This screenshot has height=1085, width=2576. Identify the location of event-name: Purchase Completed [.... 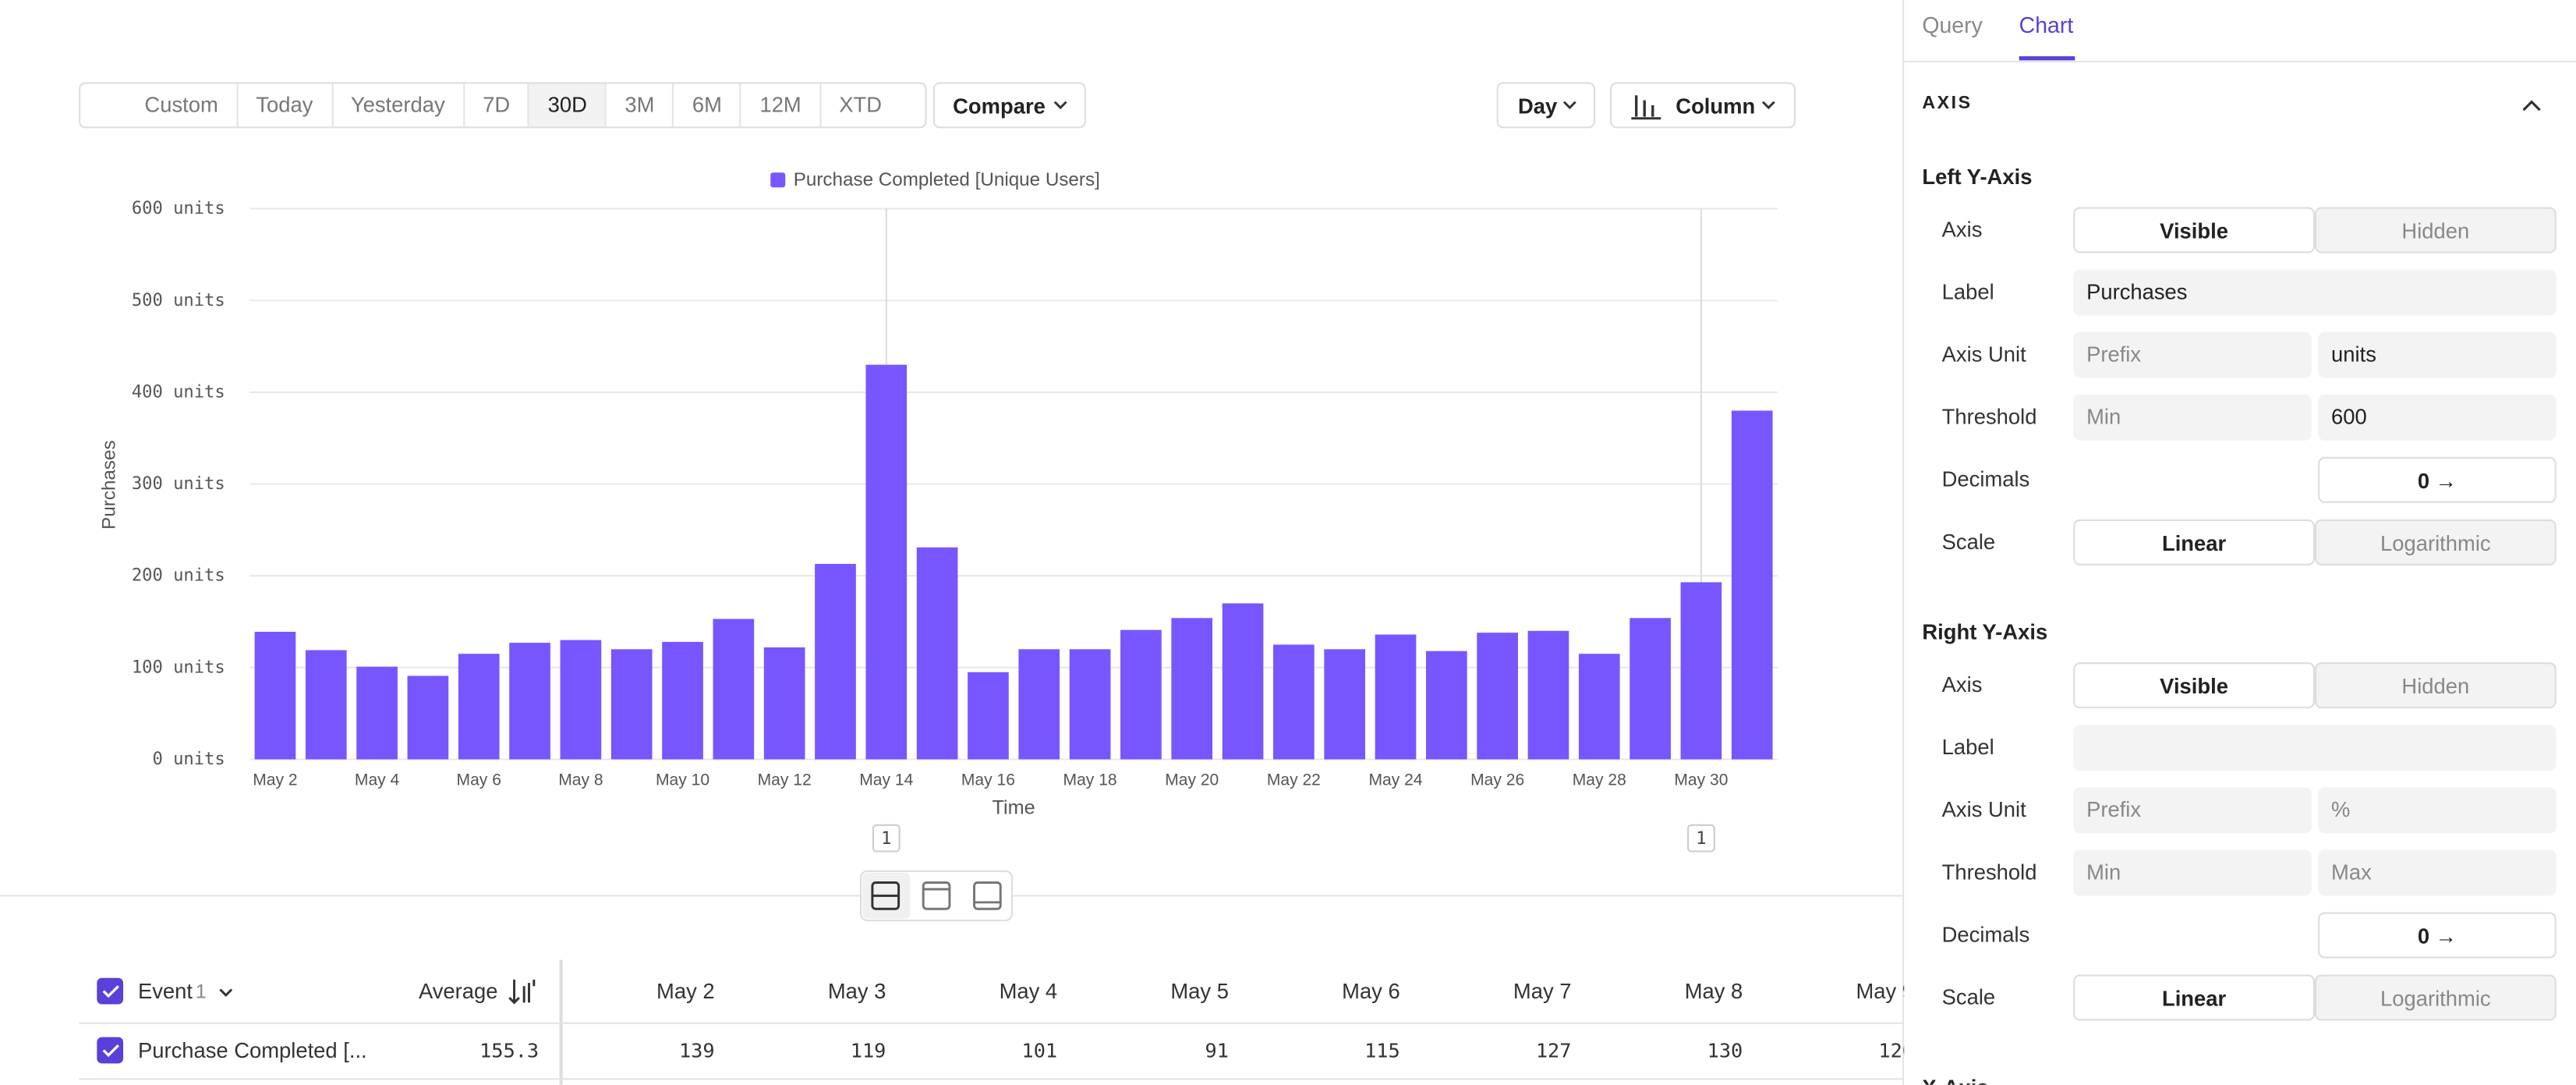
(252, 1050).